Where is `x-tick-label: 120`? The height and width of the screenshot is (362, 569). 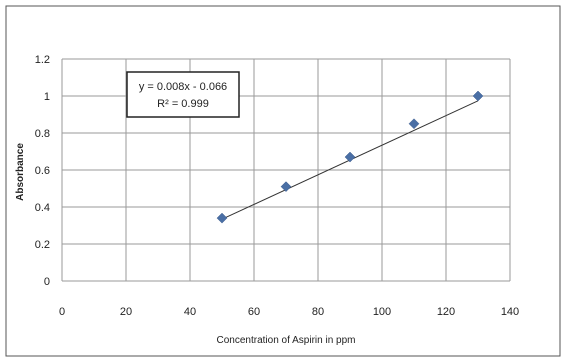 x-tick-label: 120 is located at coordinates (446, 312).